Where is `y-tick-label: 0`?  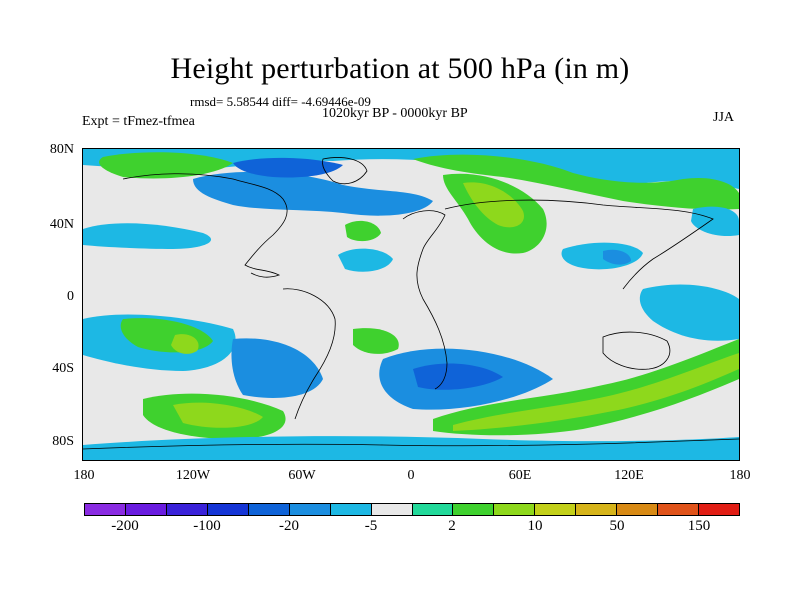 y-tick-label: 0 is located at coordinates (70, 296).